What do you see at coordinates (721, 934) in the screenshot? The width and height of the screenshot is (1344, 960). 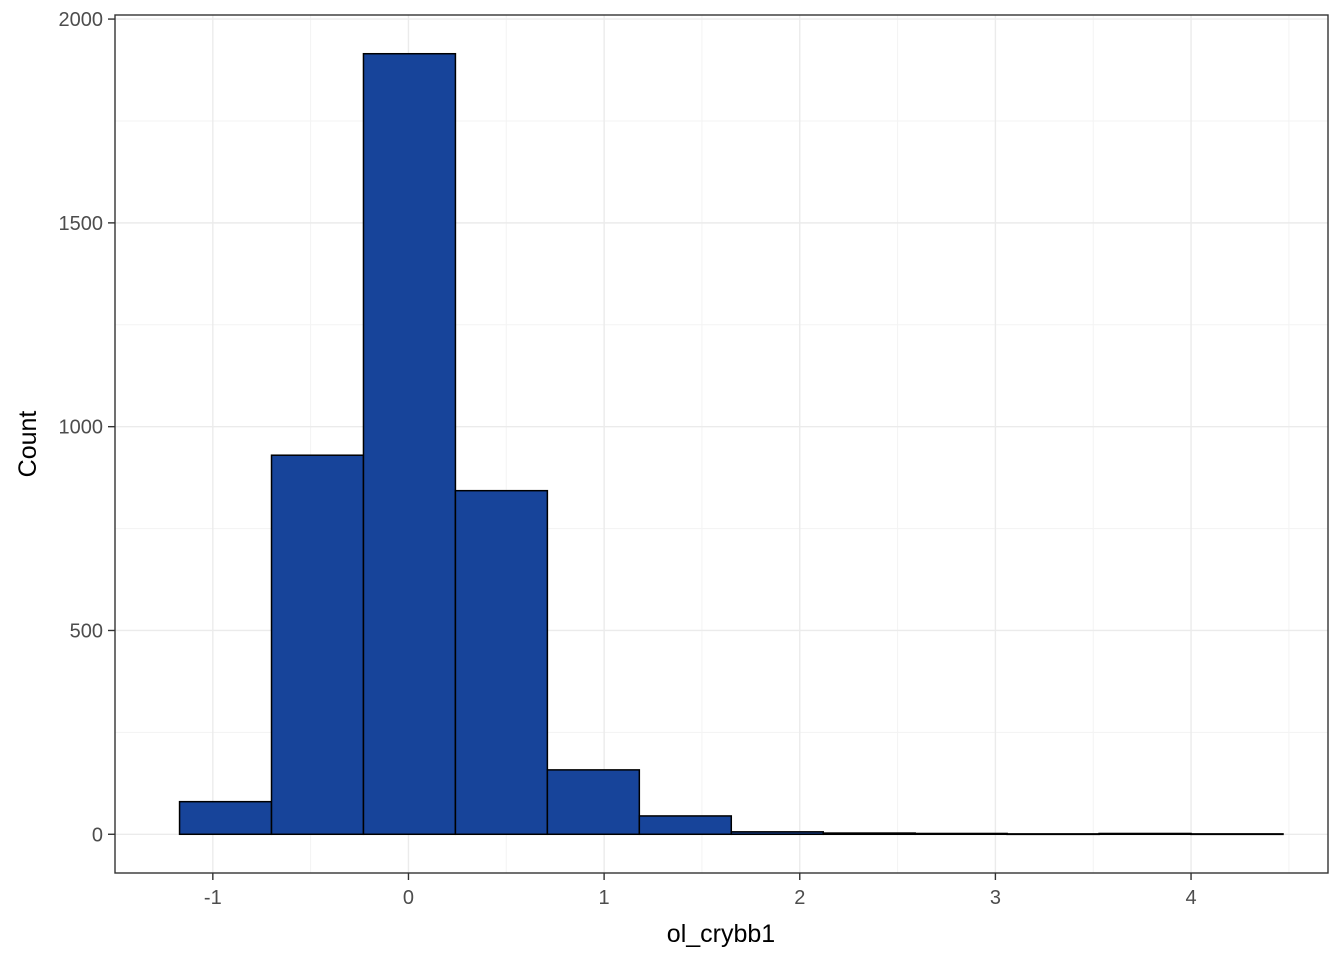 I see `x-axis-title: ol_crybb1` at bounding box center [721, 934].